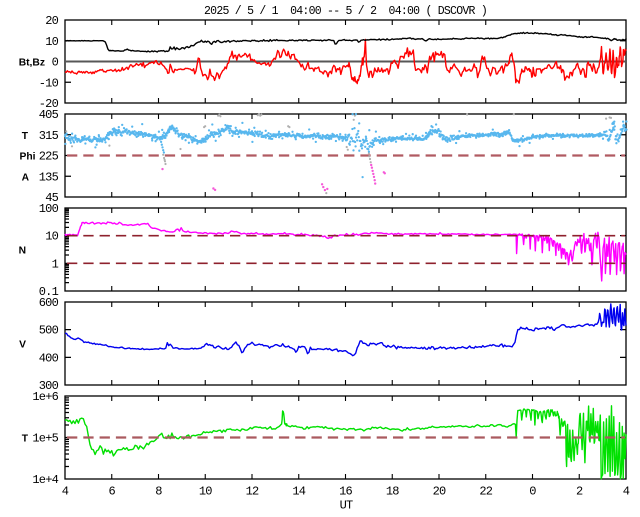 The image size is (640, 517). Describe the element at coordinates (26, 177) in the screenshot. I see `svg-text: A` at that location.